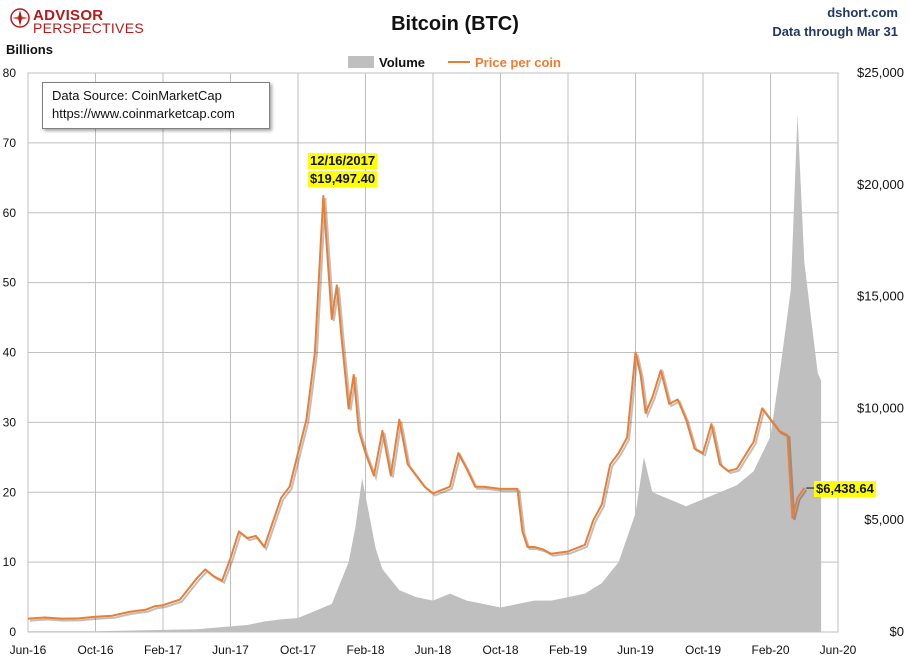 The image size is (910, 661). What do you see at coordinates (10, 422) in the screenshot?
I see `y-left-tick-label: 30` at bounding box center [10, 422].